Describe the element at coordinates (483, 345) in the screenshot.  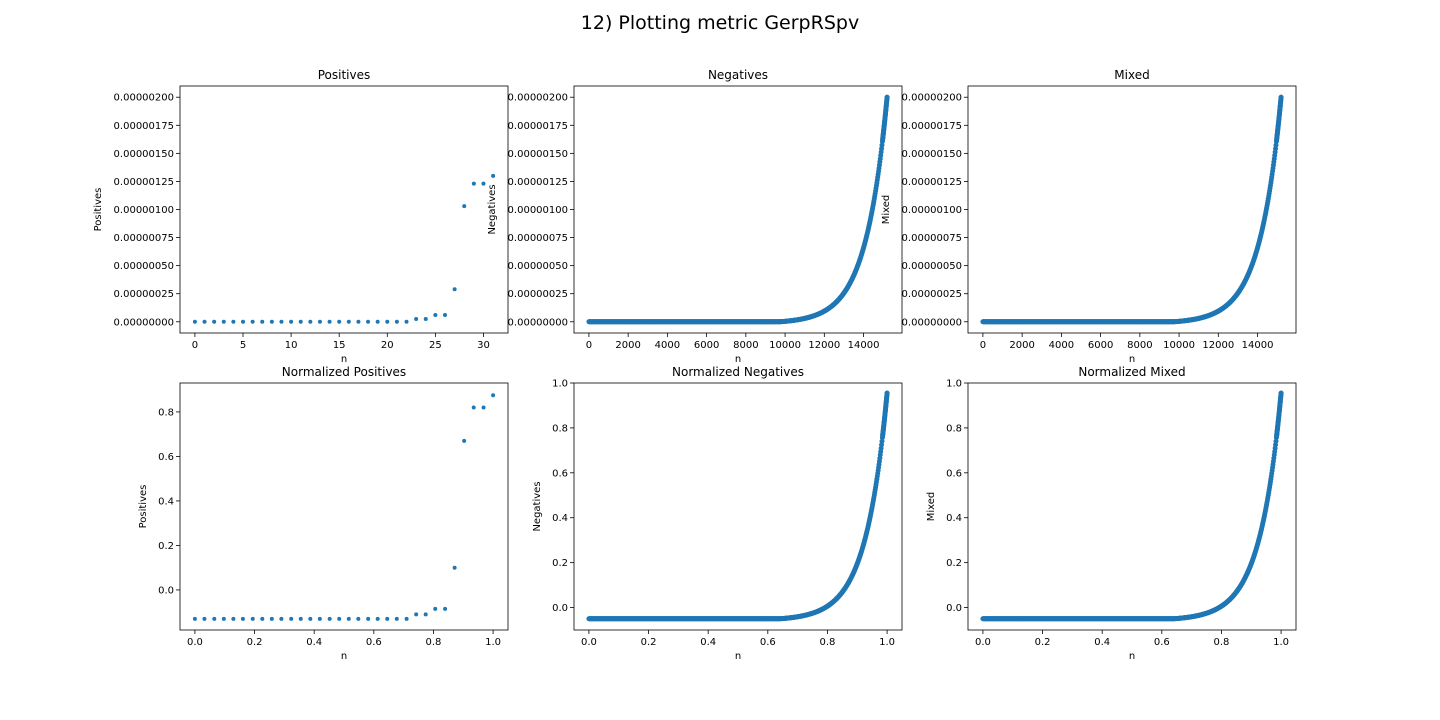
I see `x-tick-label: 30` at that location.